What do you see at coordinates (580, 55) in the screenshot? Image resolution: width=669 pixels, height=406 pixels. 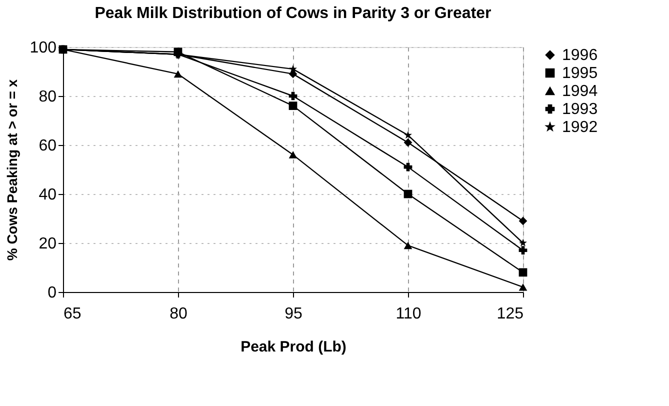 I see `legend-label: 1996` at bounding box center [580, 55].